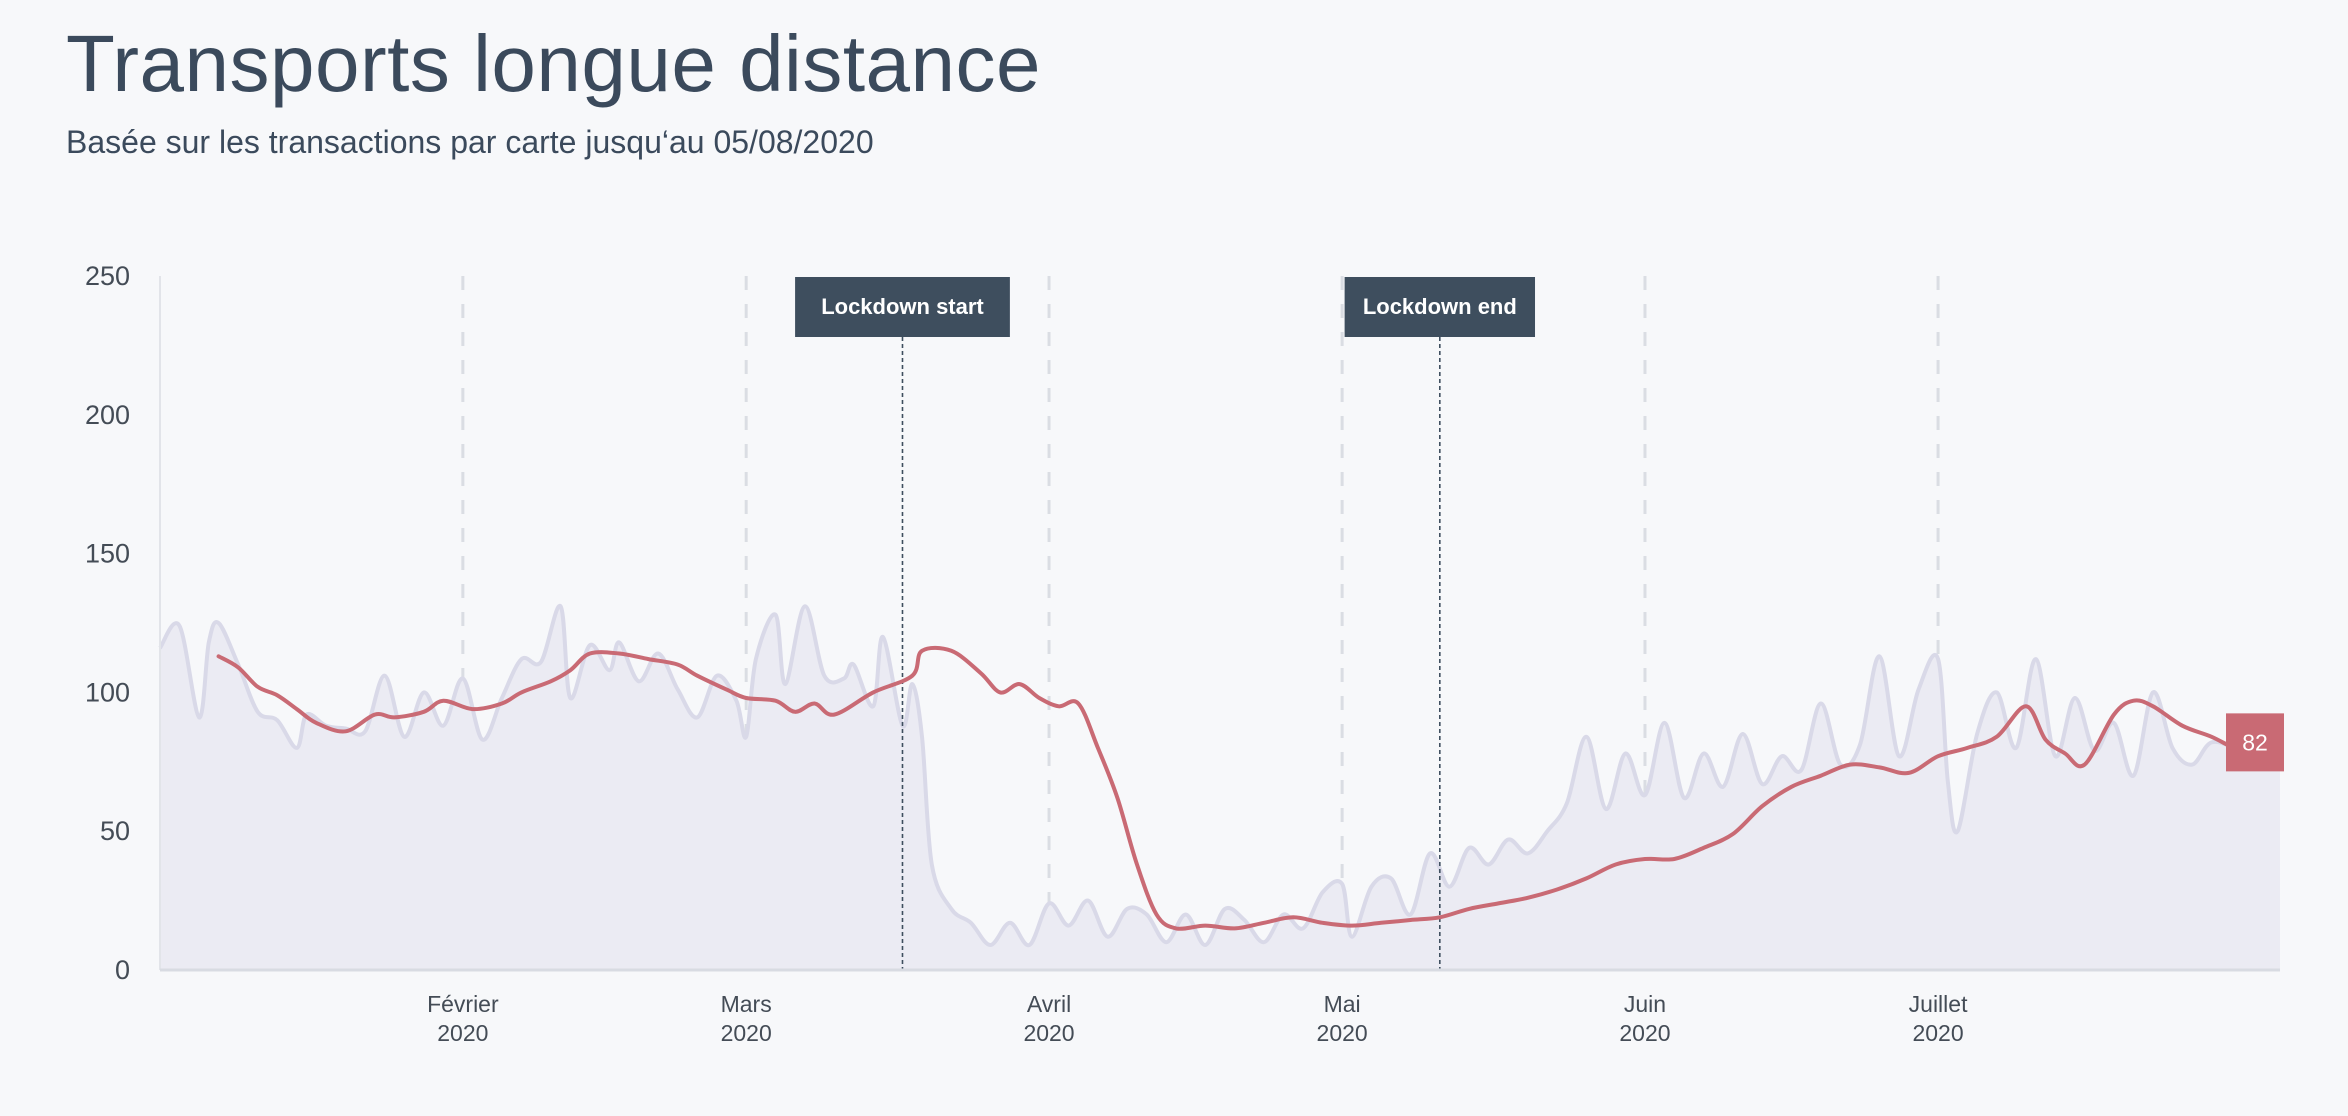  What do you see at coordinates (1938, 1004) in the screenshot?
I see `x-tick-label-month: Juillet` at bounding box center [1938, 1004].